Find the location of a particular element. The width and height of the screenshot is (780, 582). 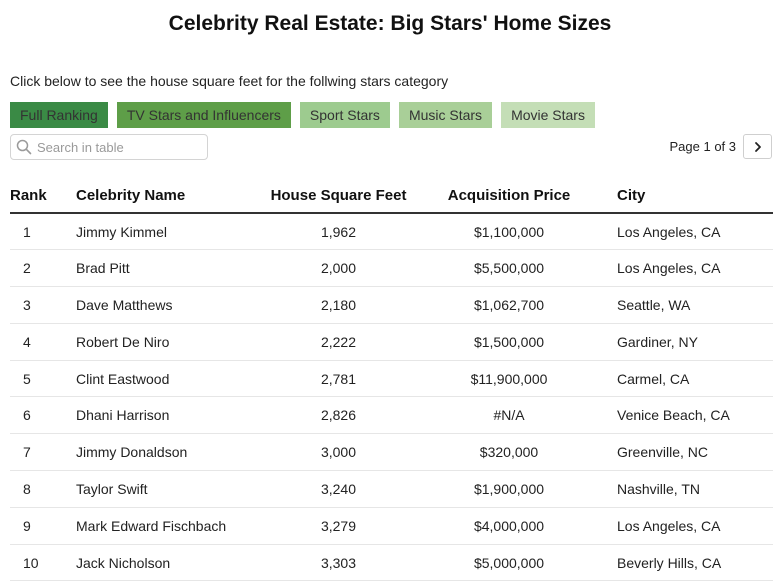

cell-celebrity-name: Jimmy Donaldson is located at coordinates (171, 452).